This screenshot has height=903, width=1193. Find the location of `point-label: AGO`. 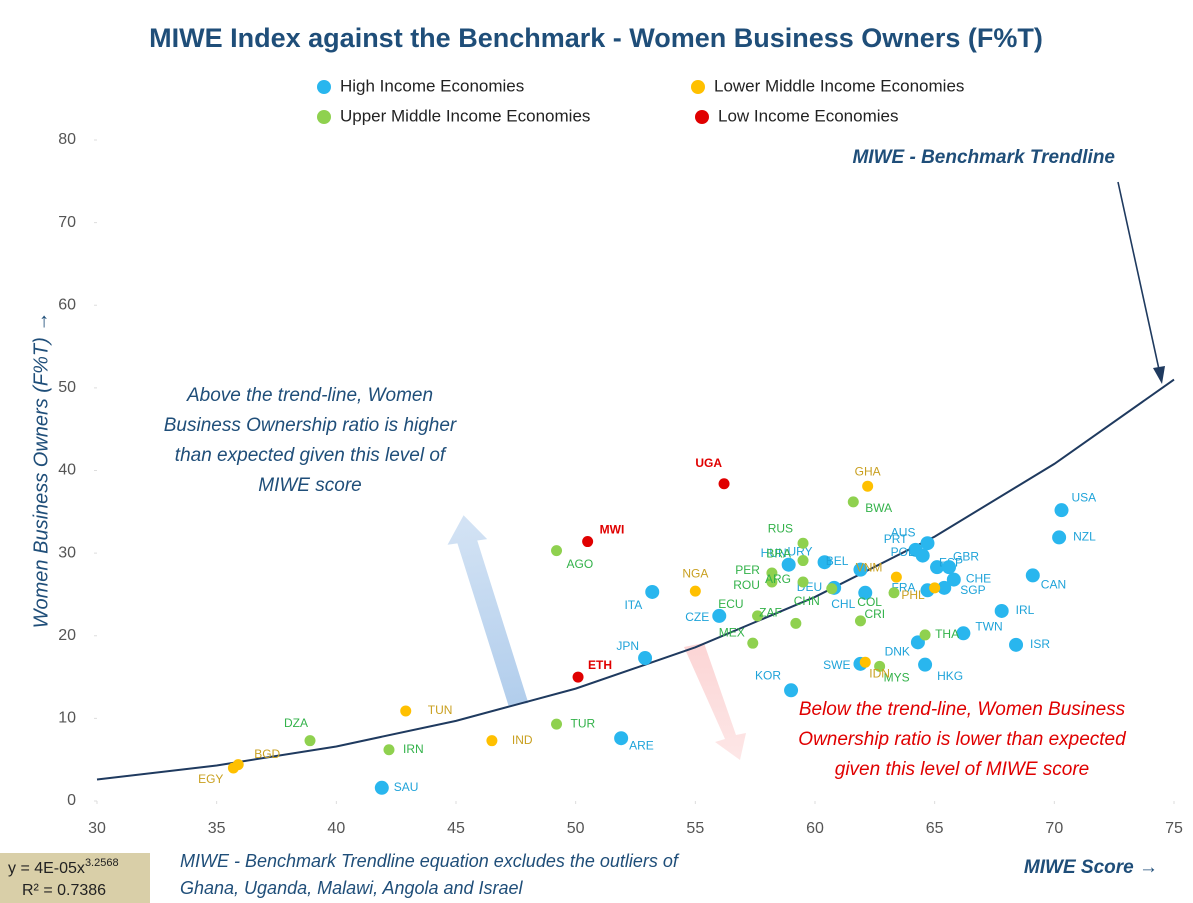

point-label: AGO is located at coordinates (580, 564).